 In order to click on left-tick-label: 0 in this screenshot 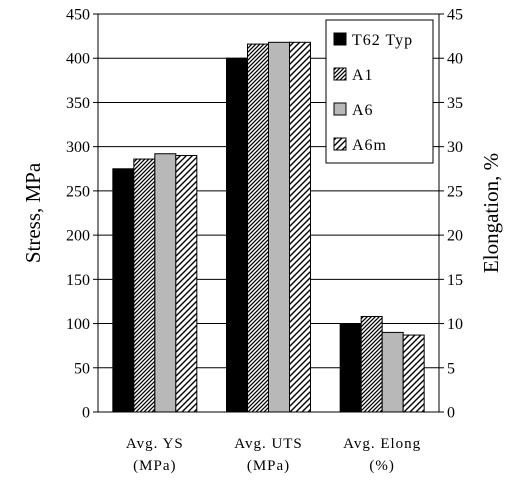, I will do `click(86, 413)`.